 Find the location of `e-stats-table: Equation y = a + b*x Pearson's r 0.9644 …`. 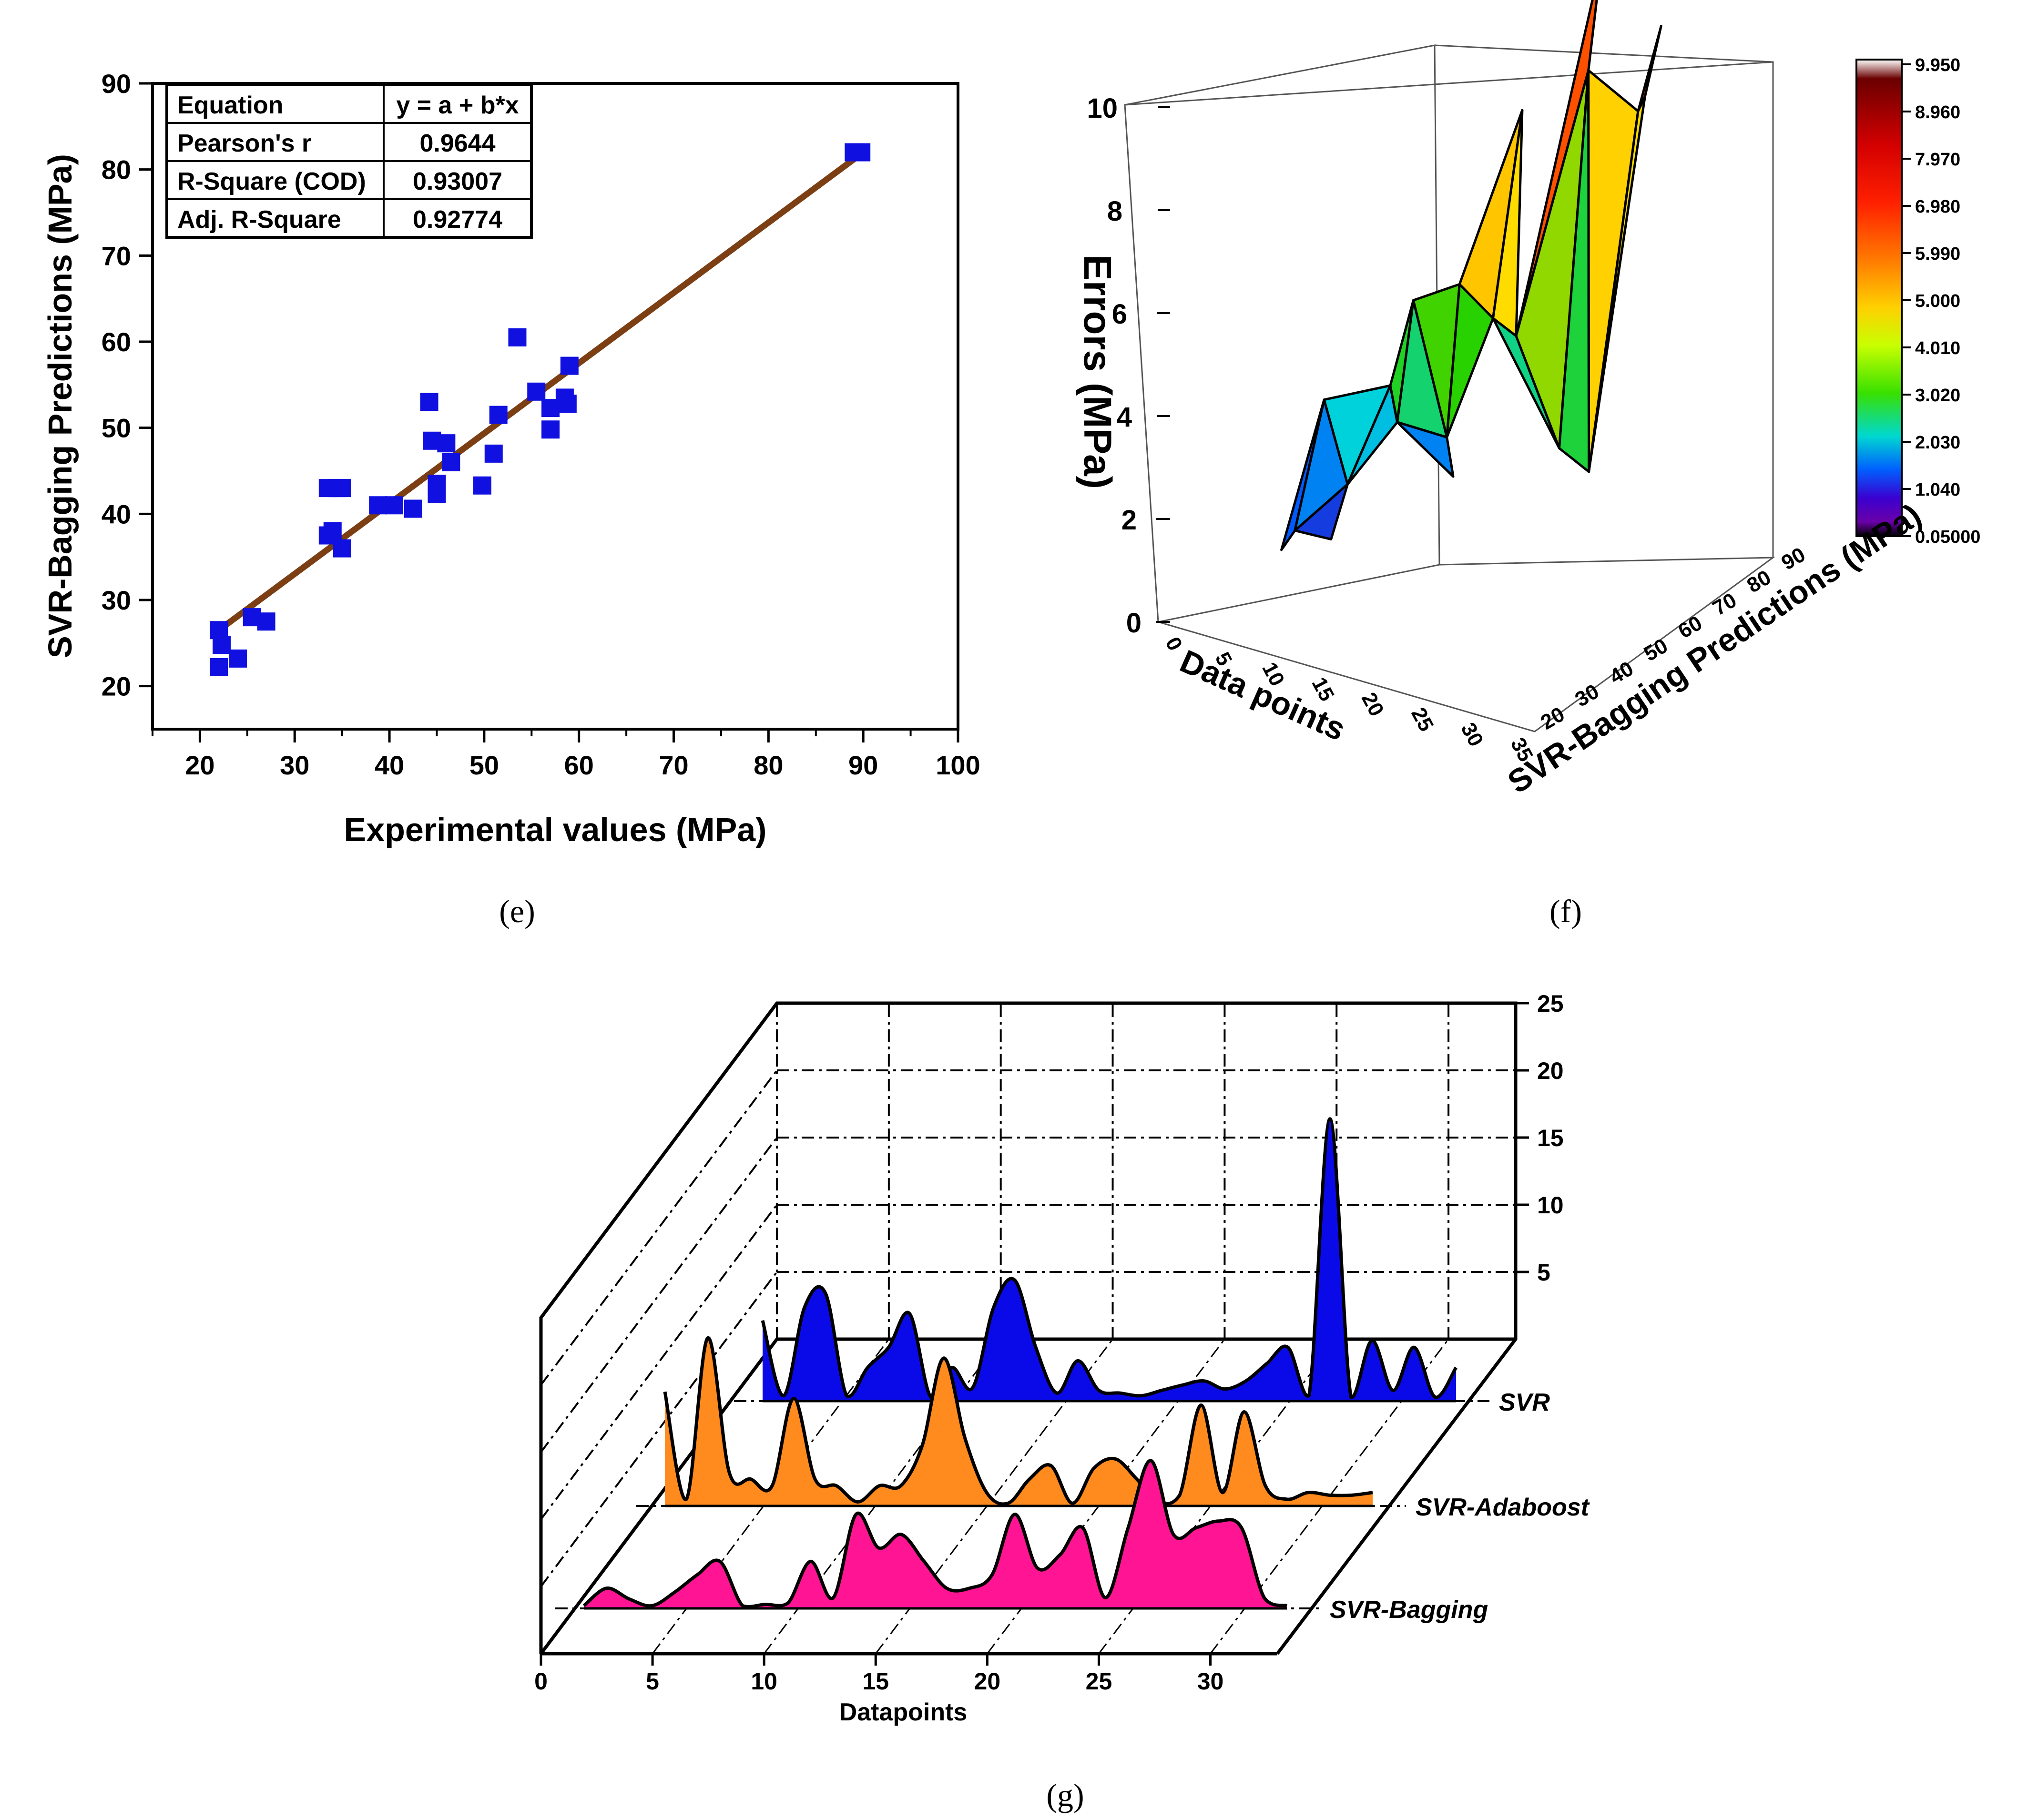

e-stats-table: Equation y = a + b*x Pearson's r 0.9644 … is located at coordinates (349, 161).